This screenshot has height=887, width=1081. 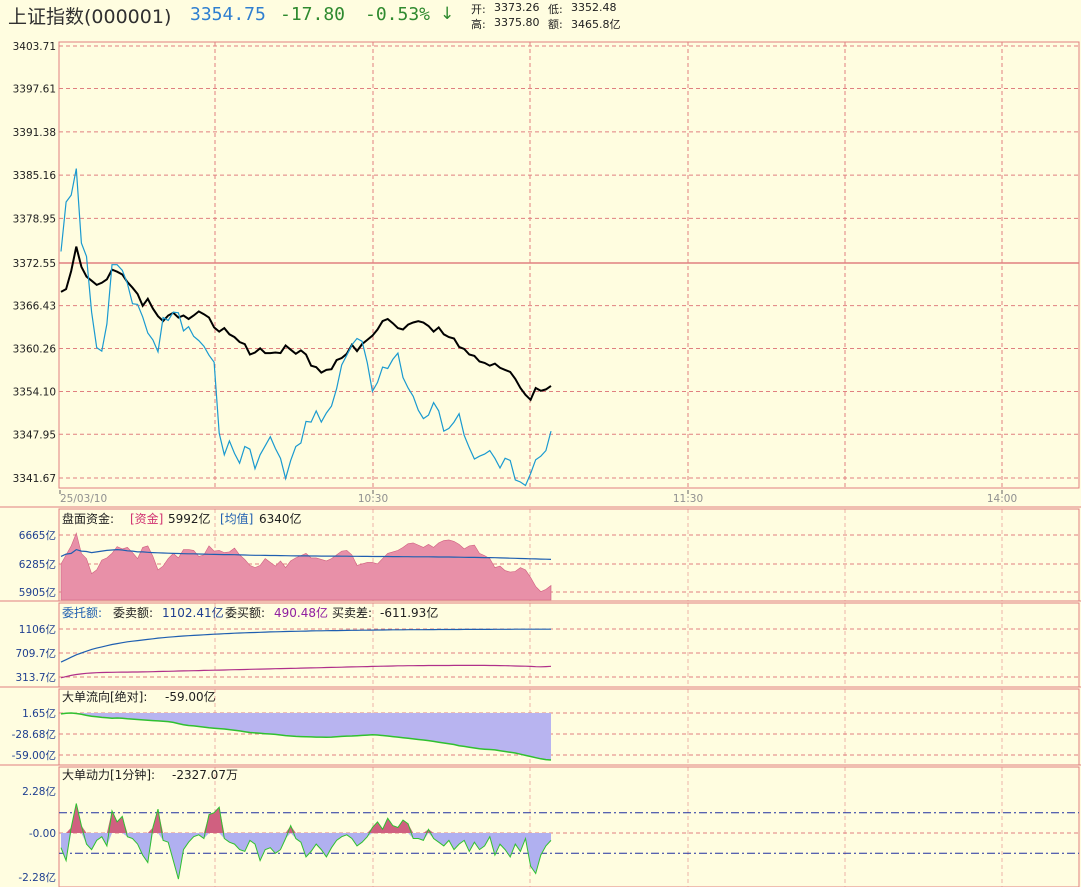 I want to click on orders-legend-value: 490.48亿, so click(x=301, y=612).